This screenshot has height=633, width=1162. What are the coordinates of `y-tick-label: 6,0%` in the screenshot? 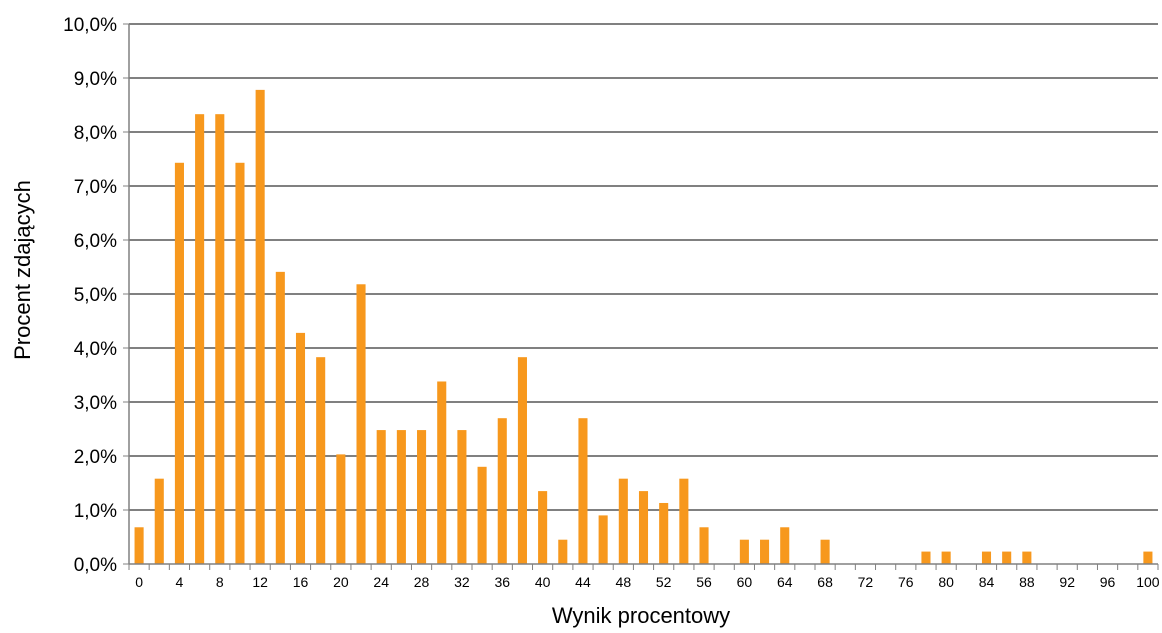 It's located at (95, 241).